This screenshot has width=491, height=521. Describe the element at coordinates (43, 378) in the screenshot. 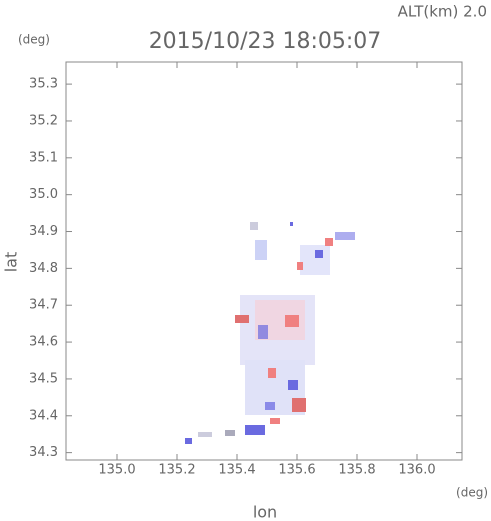

I see `y-tick-label: 34.5` at that location.